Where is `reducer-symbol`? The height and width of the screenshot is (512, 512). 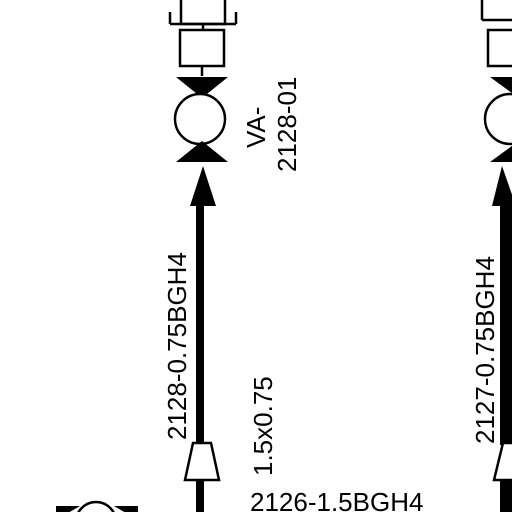
reducer-symbol is located at coordinates (202, 461).